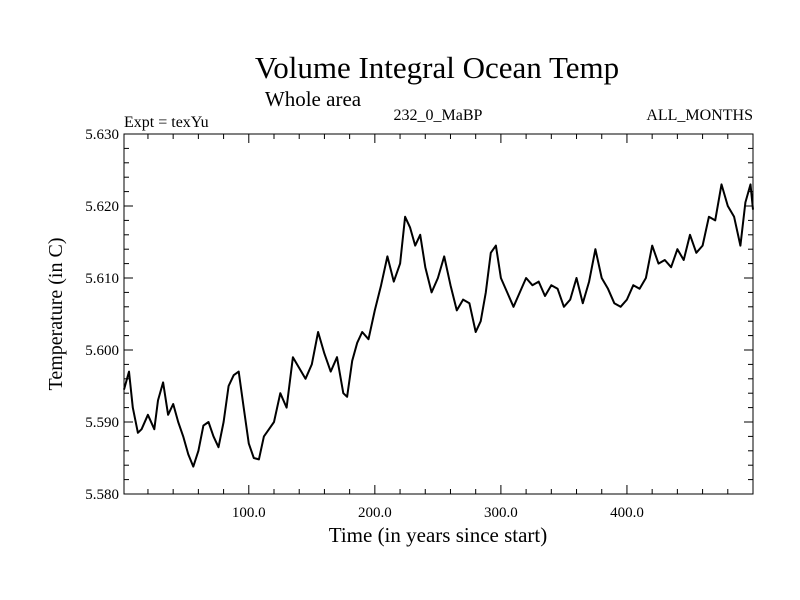 The image size is (800, 600). Describe the element at coordinates (438, 535) in the screenshot. I see `x-axis-label: Time (in years since start)` at that location.